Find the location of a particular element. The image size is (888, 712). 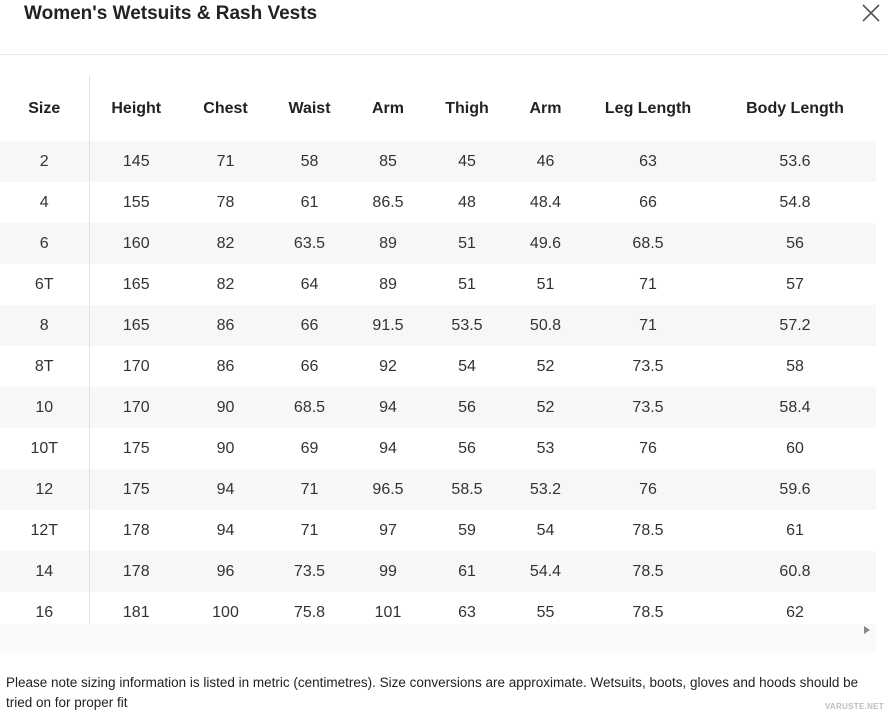

measurement-cell: 75.8 is located at coordinates (309, 608).